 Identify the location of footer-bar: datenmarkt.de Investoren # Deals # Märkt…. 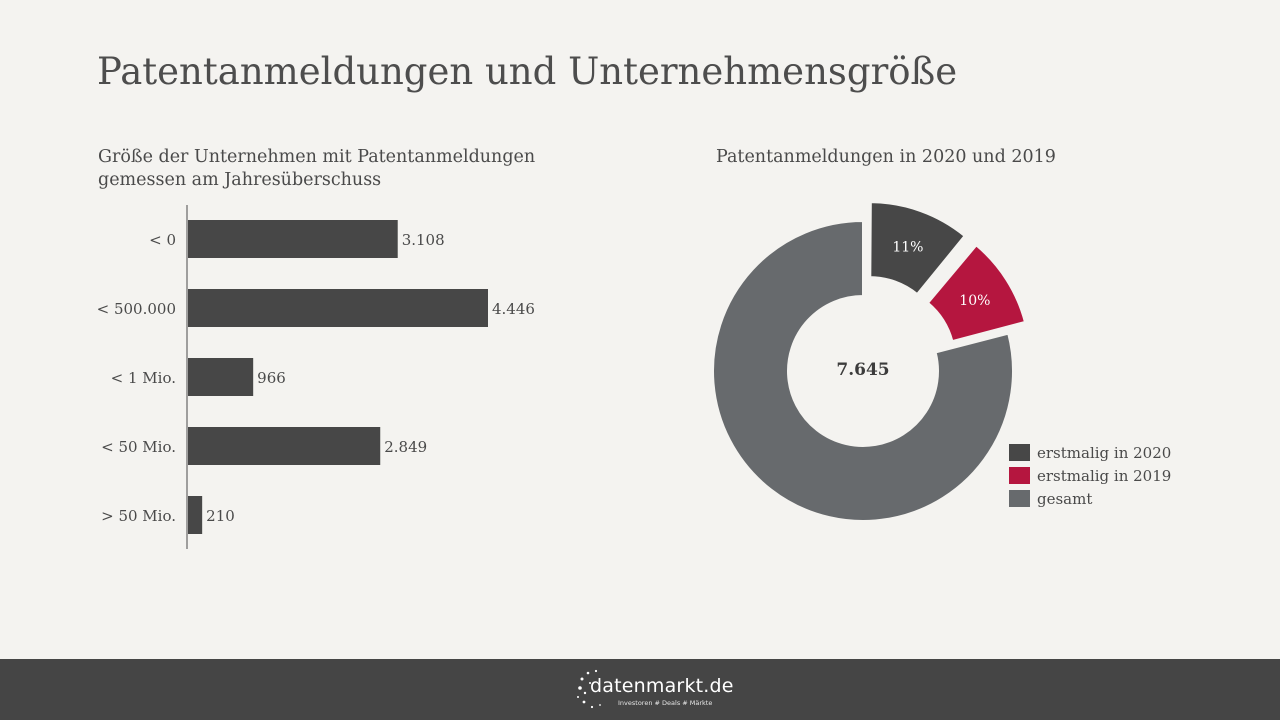
(640, 689).